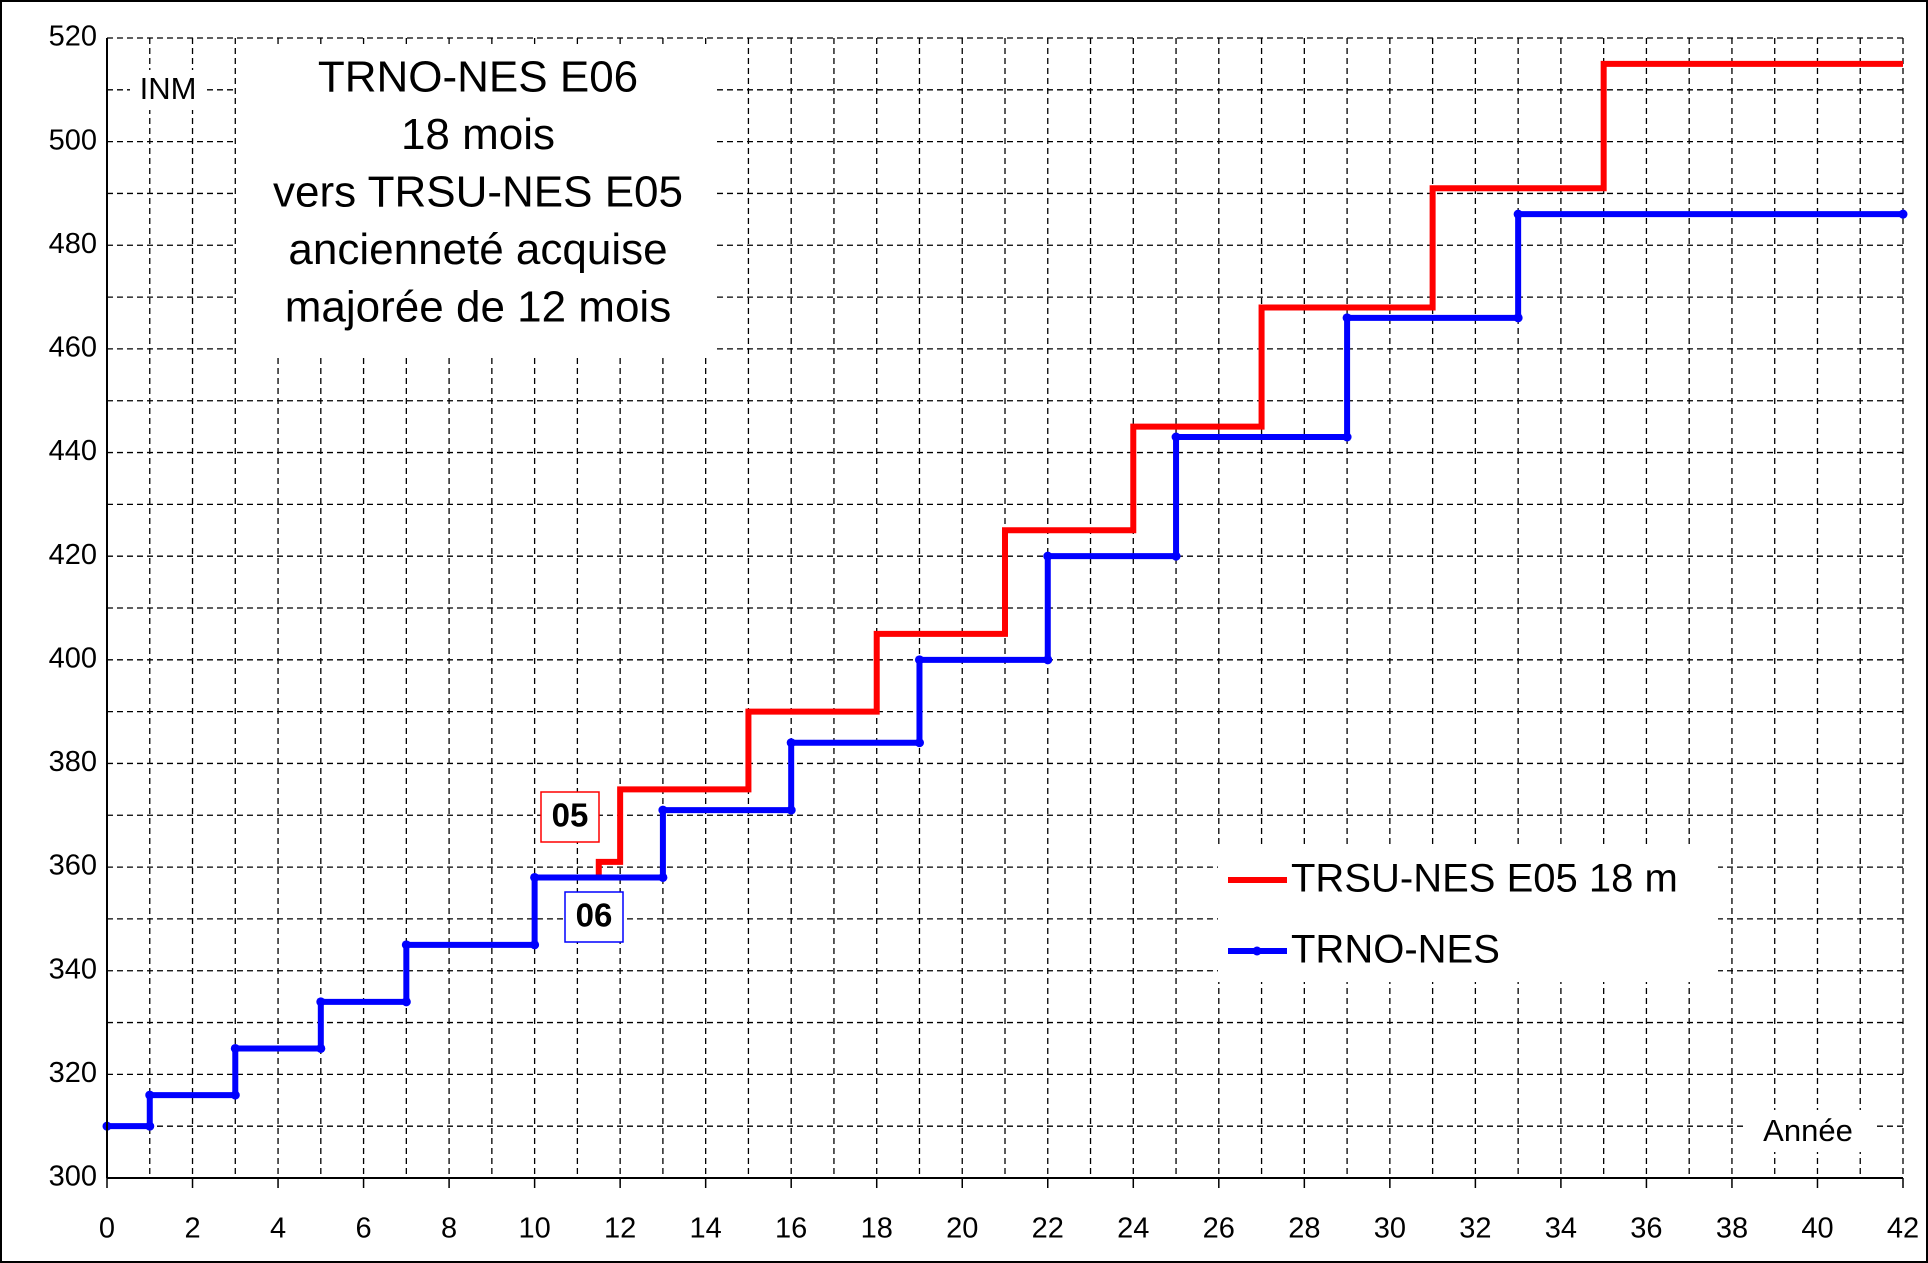  What do you see at coordinates (107, 1229) in the screenshot?
I see `x-tick-label: 0` at bounding box center [107, 1229].